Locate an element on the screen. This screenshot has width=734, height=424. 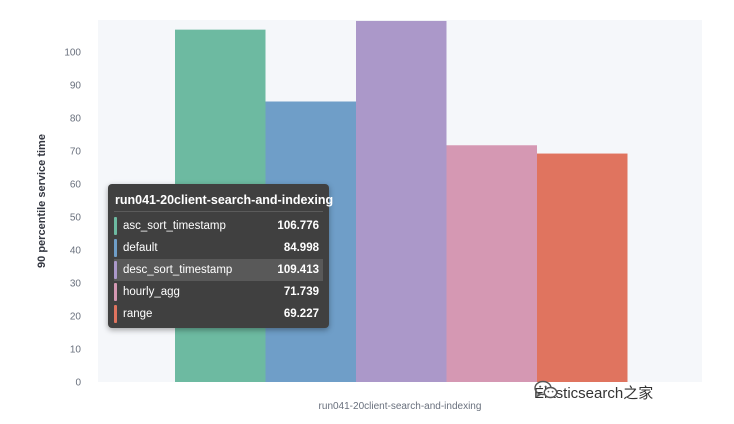
wechat-icon is located at coordinates (546, 389).